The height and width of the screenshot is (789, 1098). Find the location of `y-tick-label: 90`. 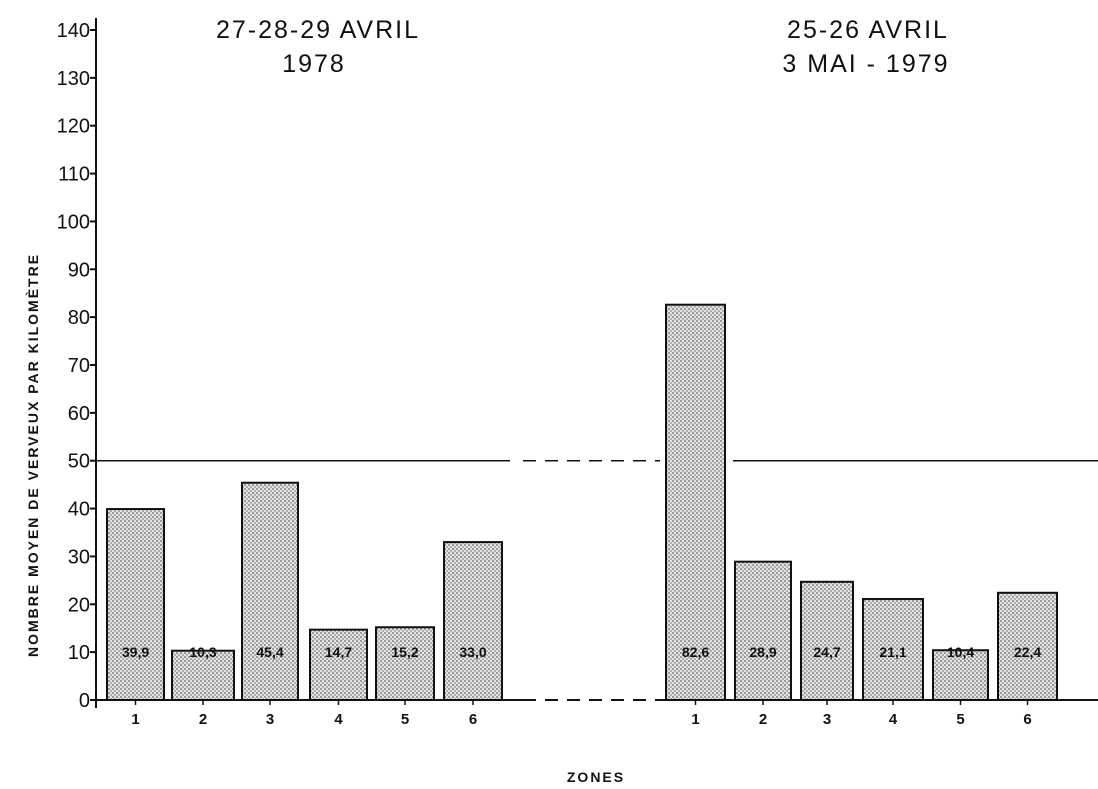

y-tick-label: 90 is located at coordinates (79, 270).